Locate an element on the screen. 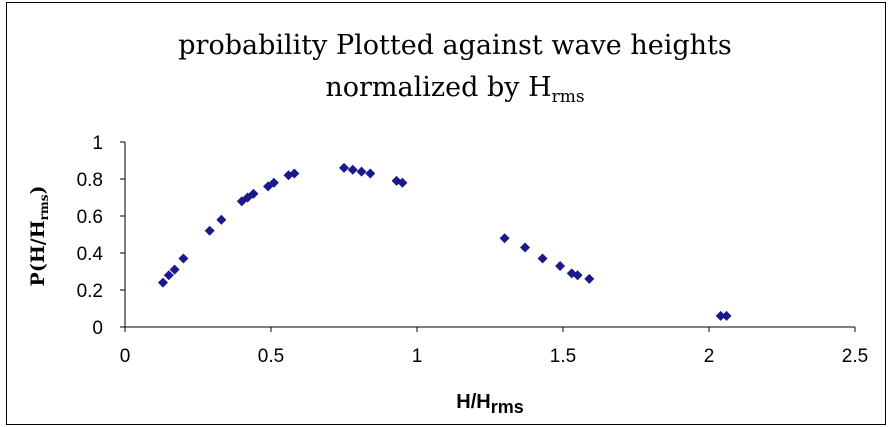 The width and height of the screenshot is (888, 427). x-tick-label: 0.5 is located at coordinates (271, 356).